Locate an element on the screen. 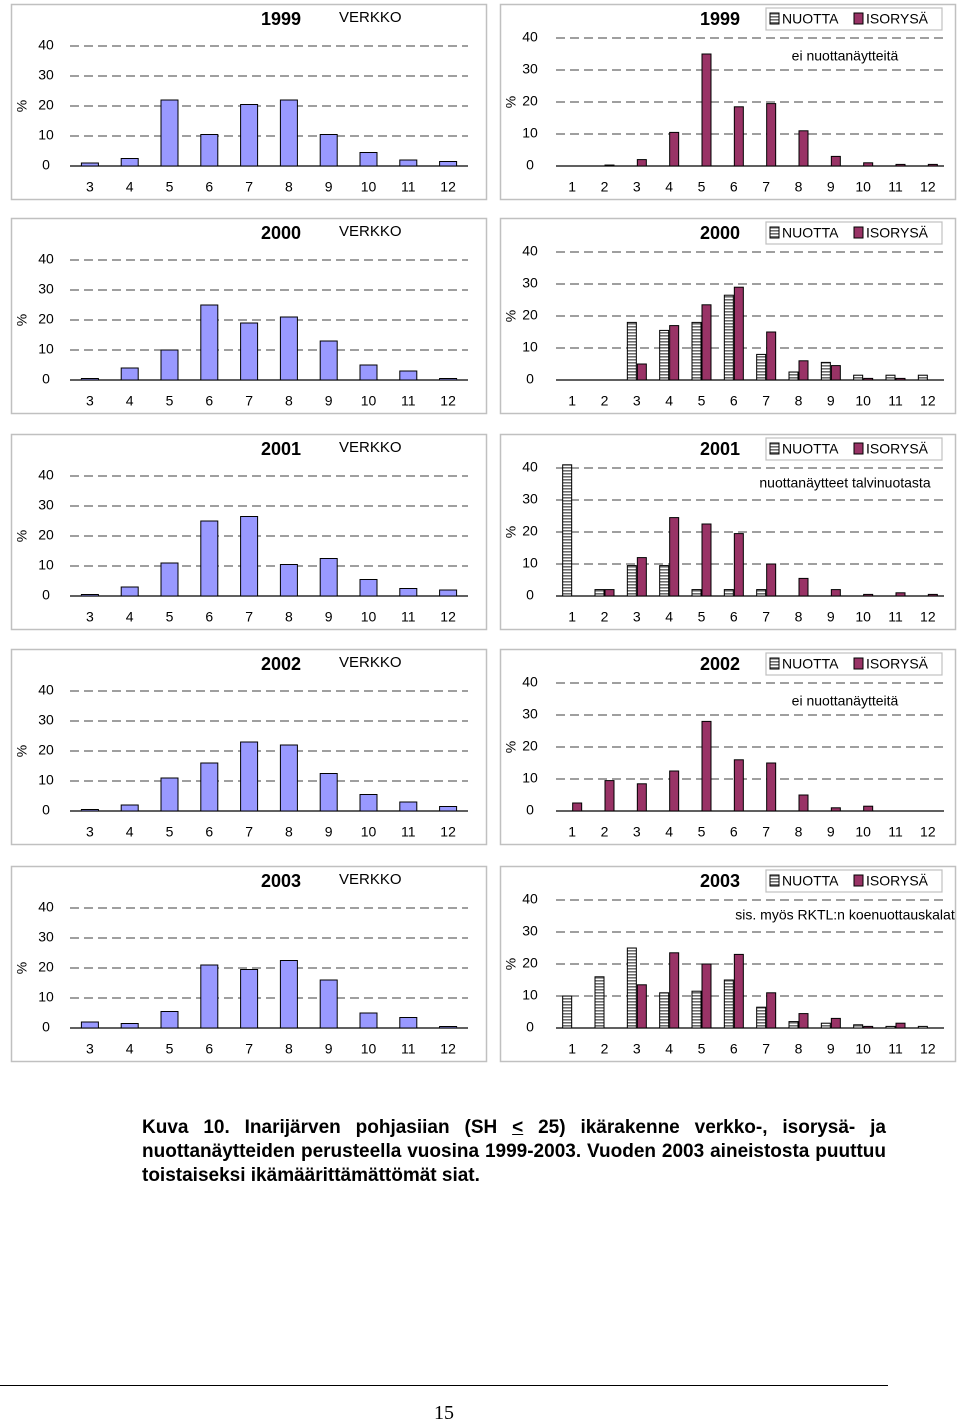  chart-panel-verkko-2000: 0 10 20 30 40% 3 4 5 6 7 8 9 10 11 12 2000 VERKKO is located at coordinates (249, 316).